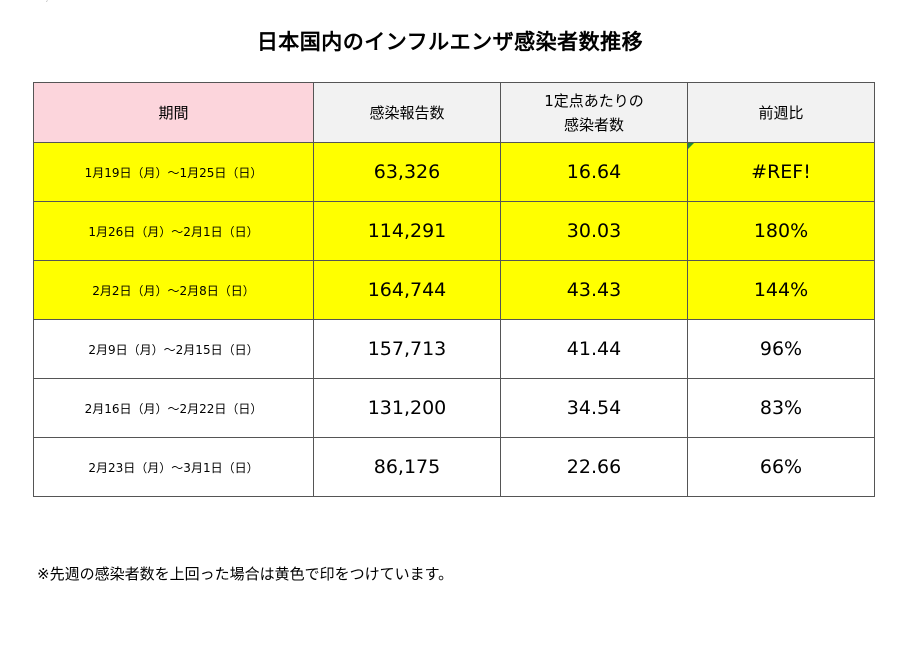  I want to click on period-cell: 2月23日（月）～3月1日（日）, so click(173, 467).